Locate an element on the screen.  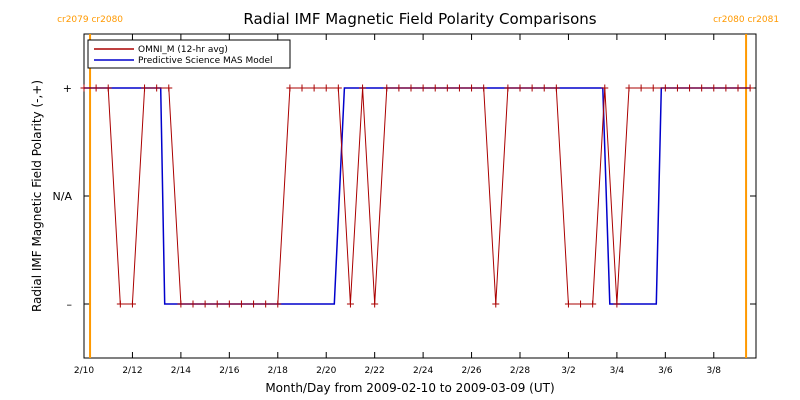
x-tick-label: 3/2 is located at coordinates (568, 371).